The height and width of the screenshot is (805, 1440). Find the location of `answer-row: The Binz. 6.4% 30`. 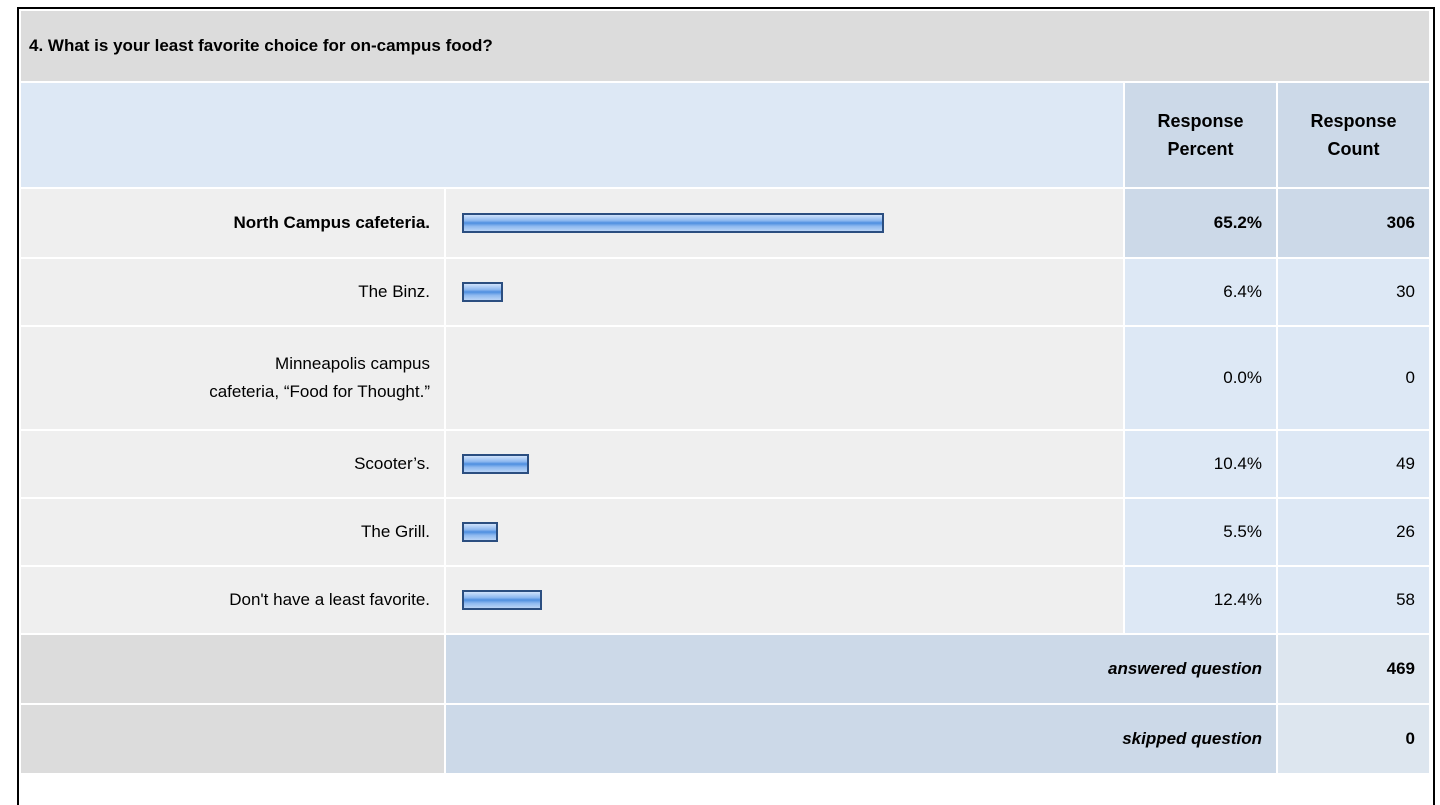

answer-row: The Binz. 6.4% 30 is located at coordinates (725, 292).